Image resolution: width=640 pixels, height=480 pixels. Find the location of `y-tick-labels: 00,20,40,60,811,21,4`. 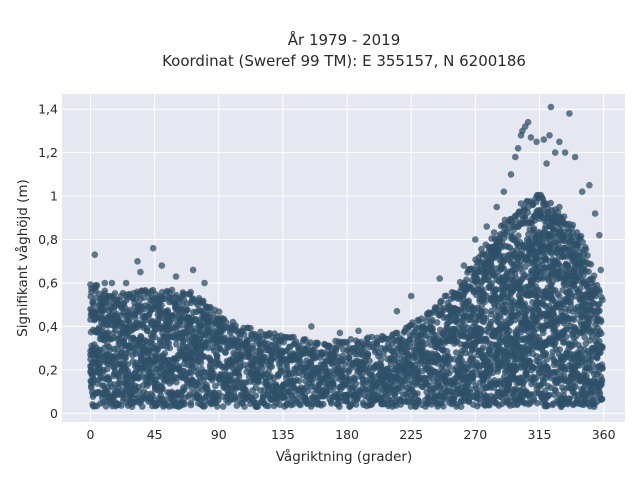

y-tick-labels: 00,20,40,60,811,21,4 is located at coordinates (48, 261).